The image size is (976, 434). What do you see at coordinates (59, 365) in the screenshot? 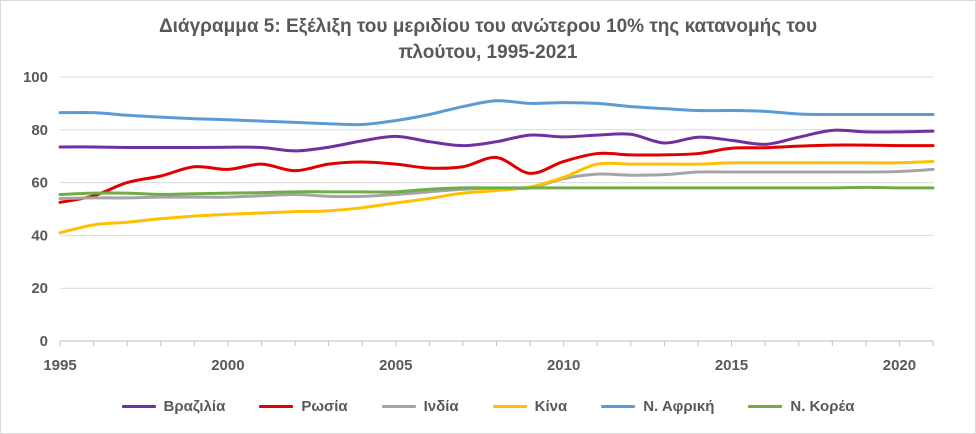
I see `x-tick-label: 1995` at bounding box center [59, 365].